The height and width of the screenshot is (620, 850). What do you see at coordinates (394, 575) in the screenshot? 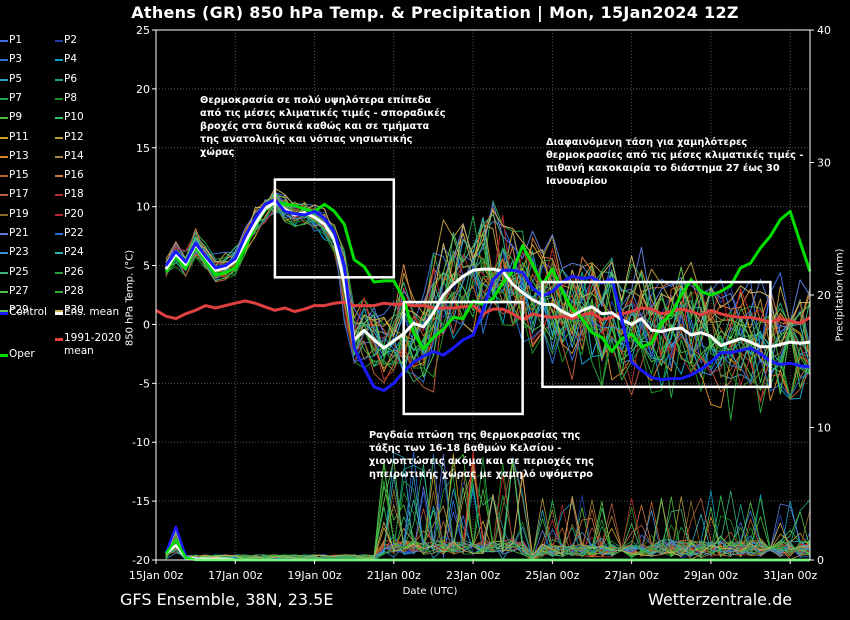
I see `x-tick-label: 21Jan 00z` at bounding box center [394, 575].